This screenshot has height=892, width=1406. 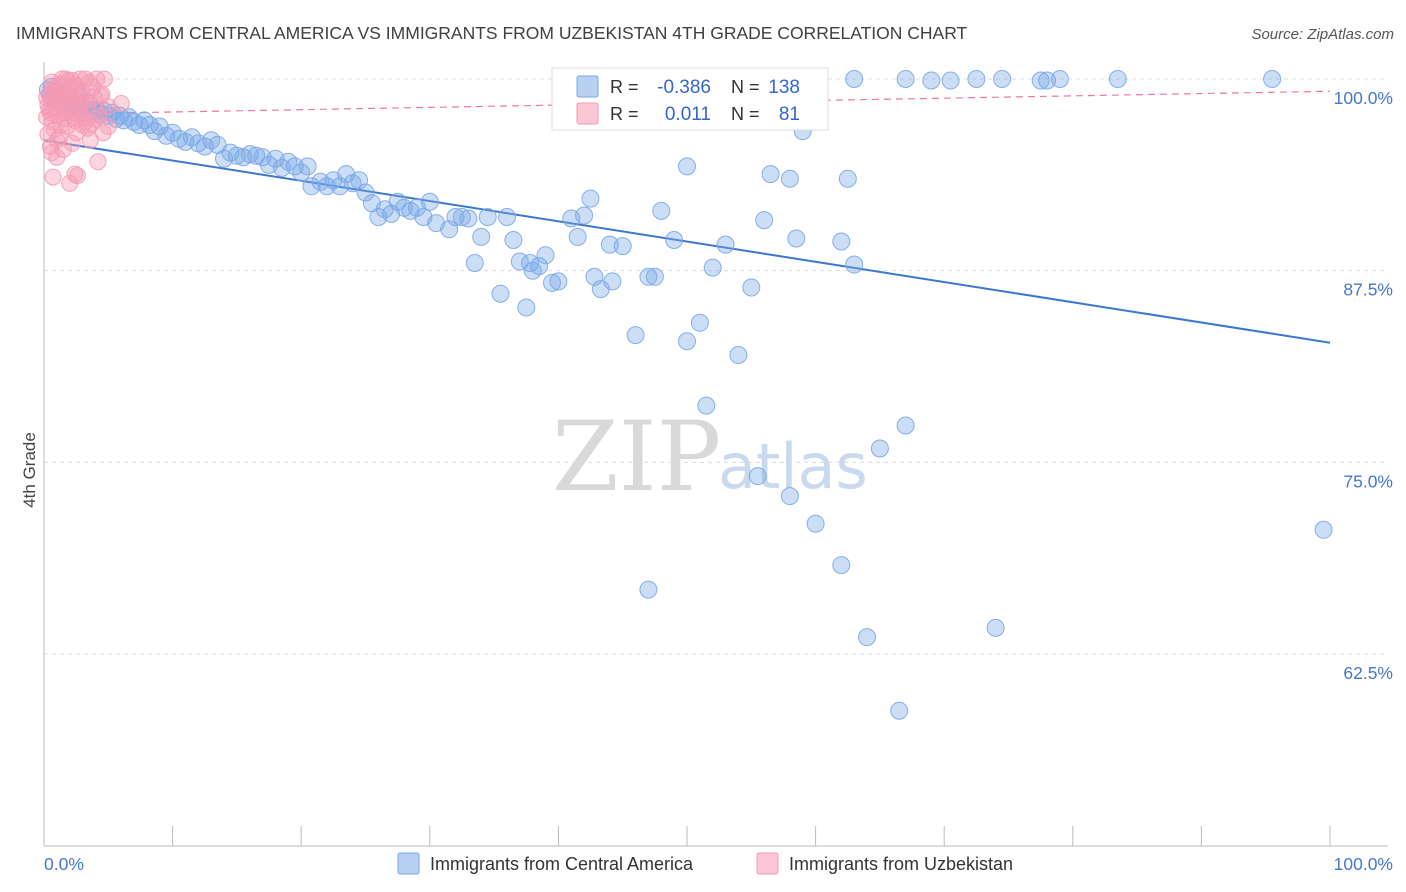 I want to click on trendline-uzbekistan, so click(x=687, y=102).